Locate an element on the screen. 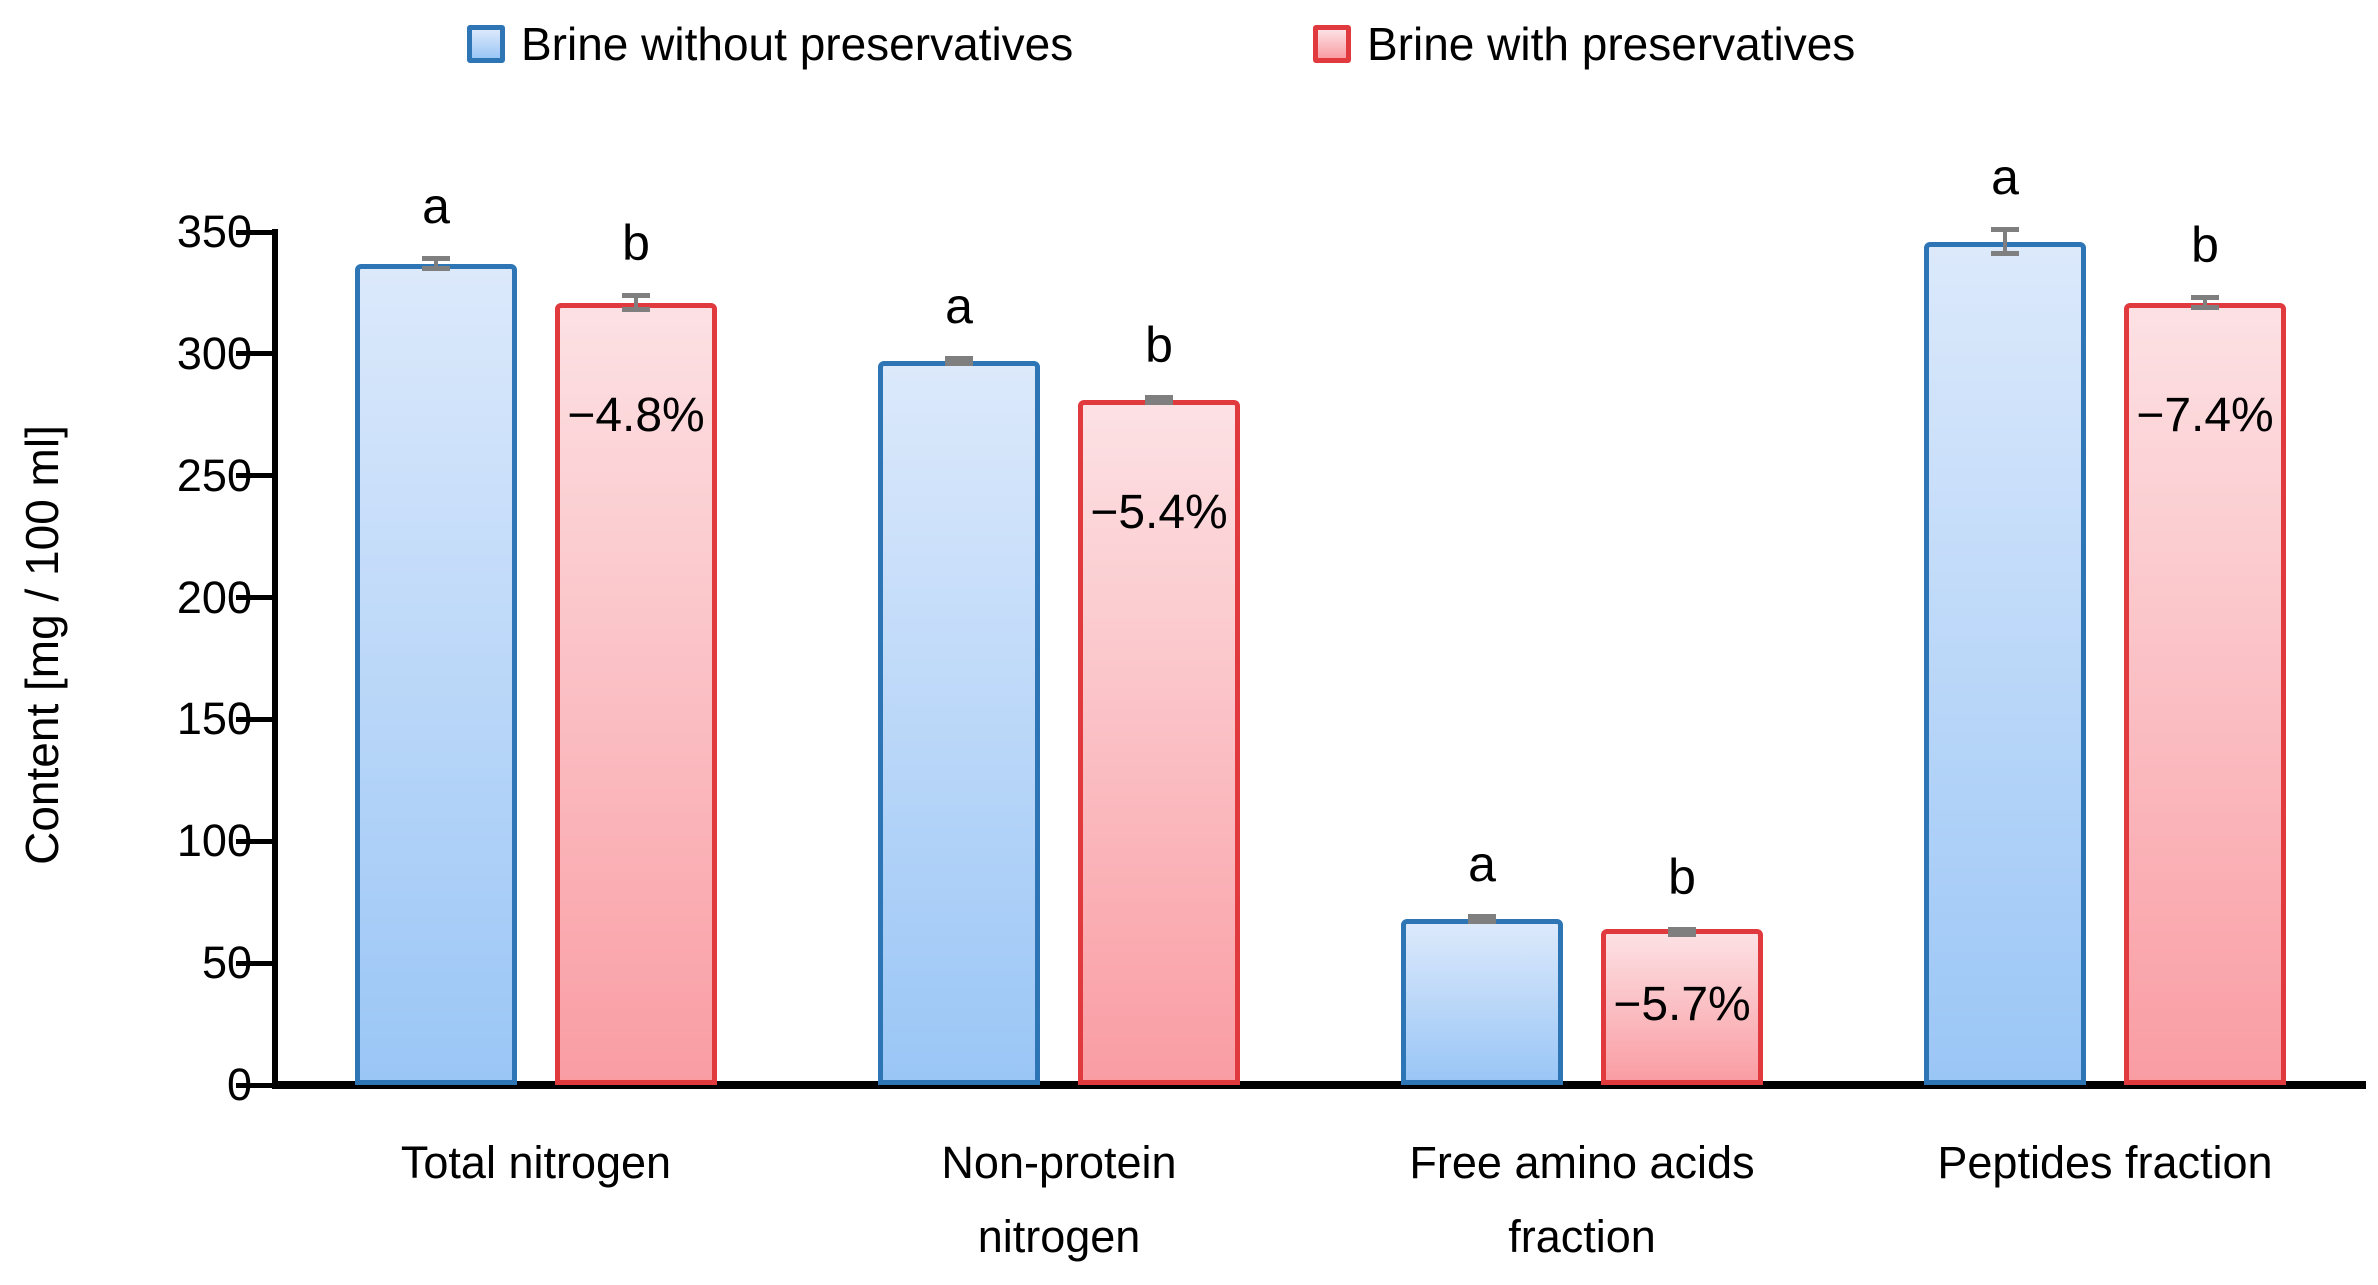  legend-swatch-blue-icon is located at coordinates (486, 44).